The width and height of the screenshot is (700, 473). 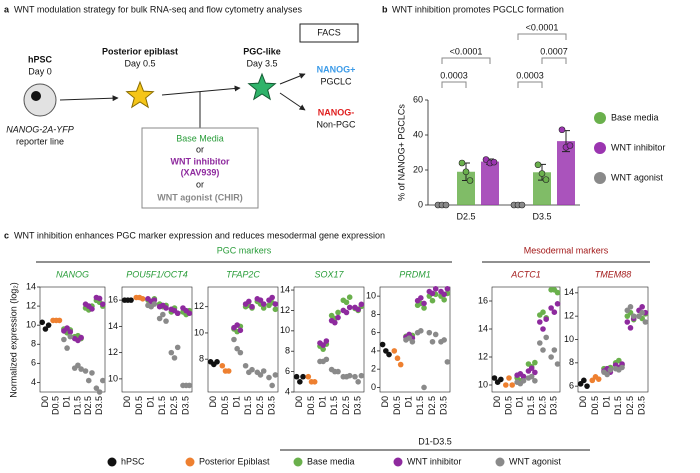 I want to click on gene-name: TMEM88, so click(x=613, y=274).